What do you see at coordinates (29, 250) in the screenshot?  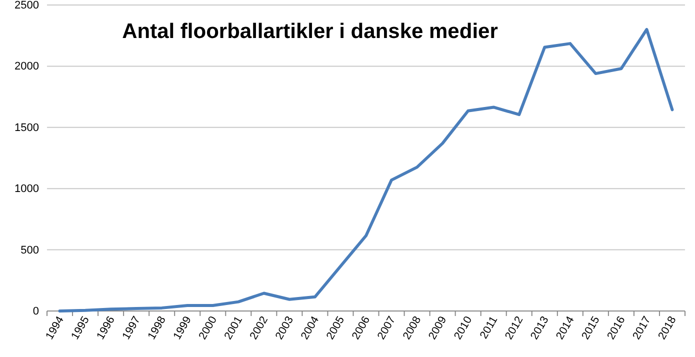 I see `y-tick-label: 500` at bounding box center [29, 250].